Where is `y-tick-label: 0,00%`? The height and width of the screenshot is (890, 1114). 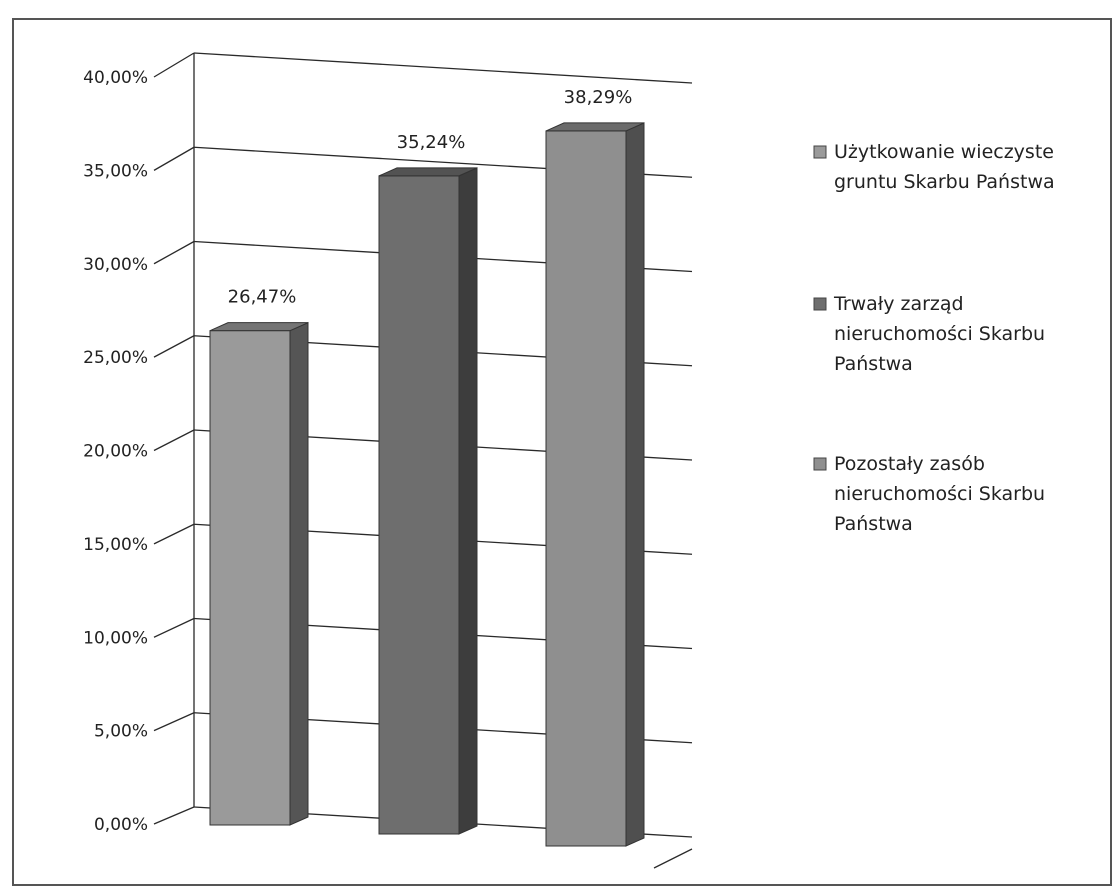 y-tick-label: 0,00% is located at coordinates (121, 825).